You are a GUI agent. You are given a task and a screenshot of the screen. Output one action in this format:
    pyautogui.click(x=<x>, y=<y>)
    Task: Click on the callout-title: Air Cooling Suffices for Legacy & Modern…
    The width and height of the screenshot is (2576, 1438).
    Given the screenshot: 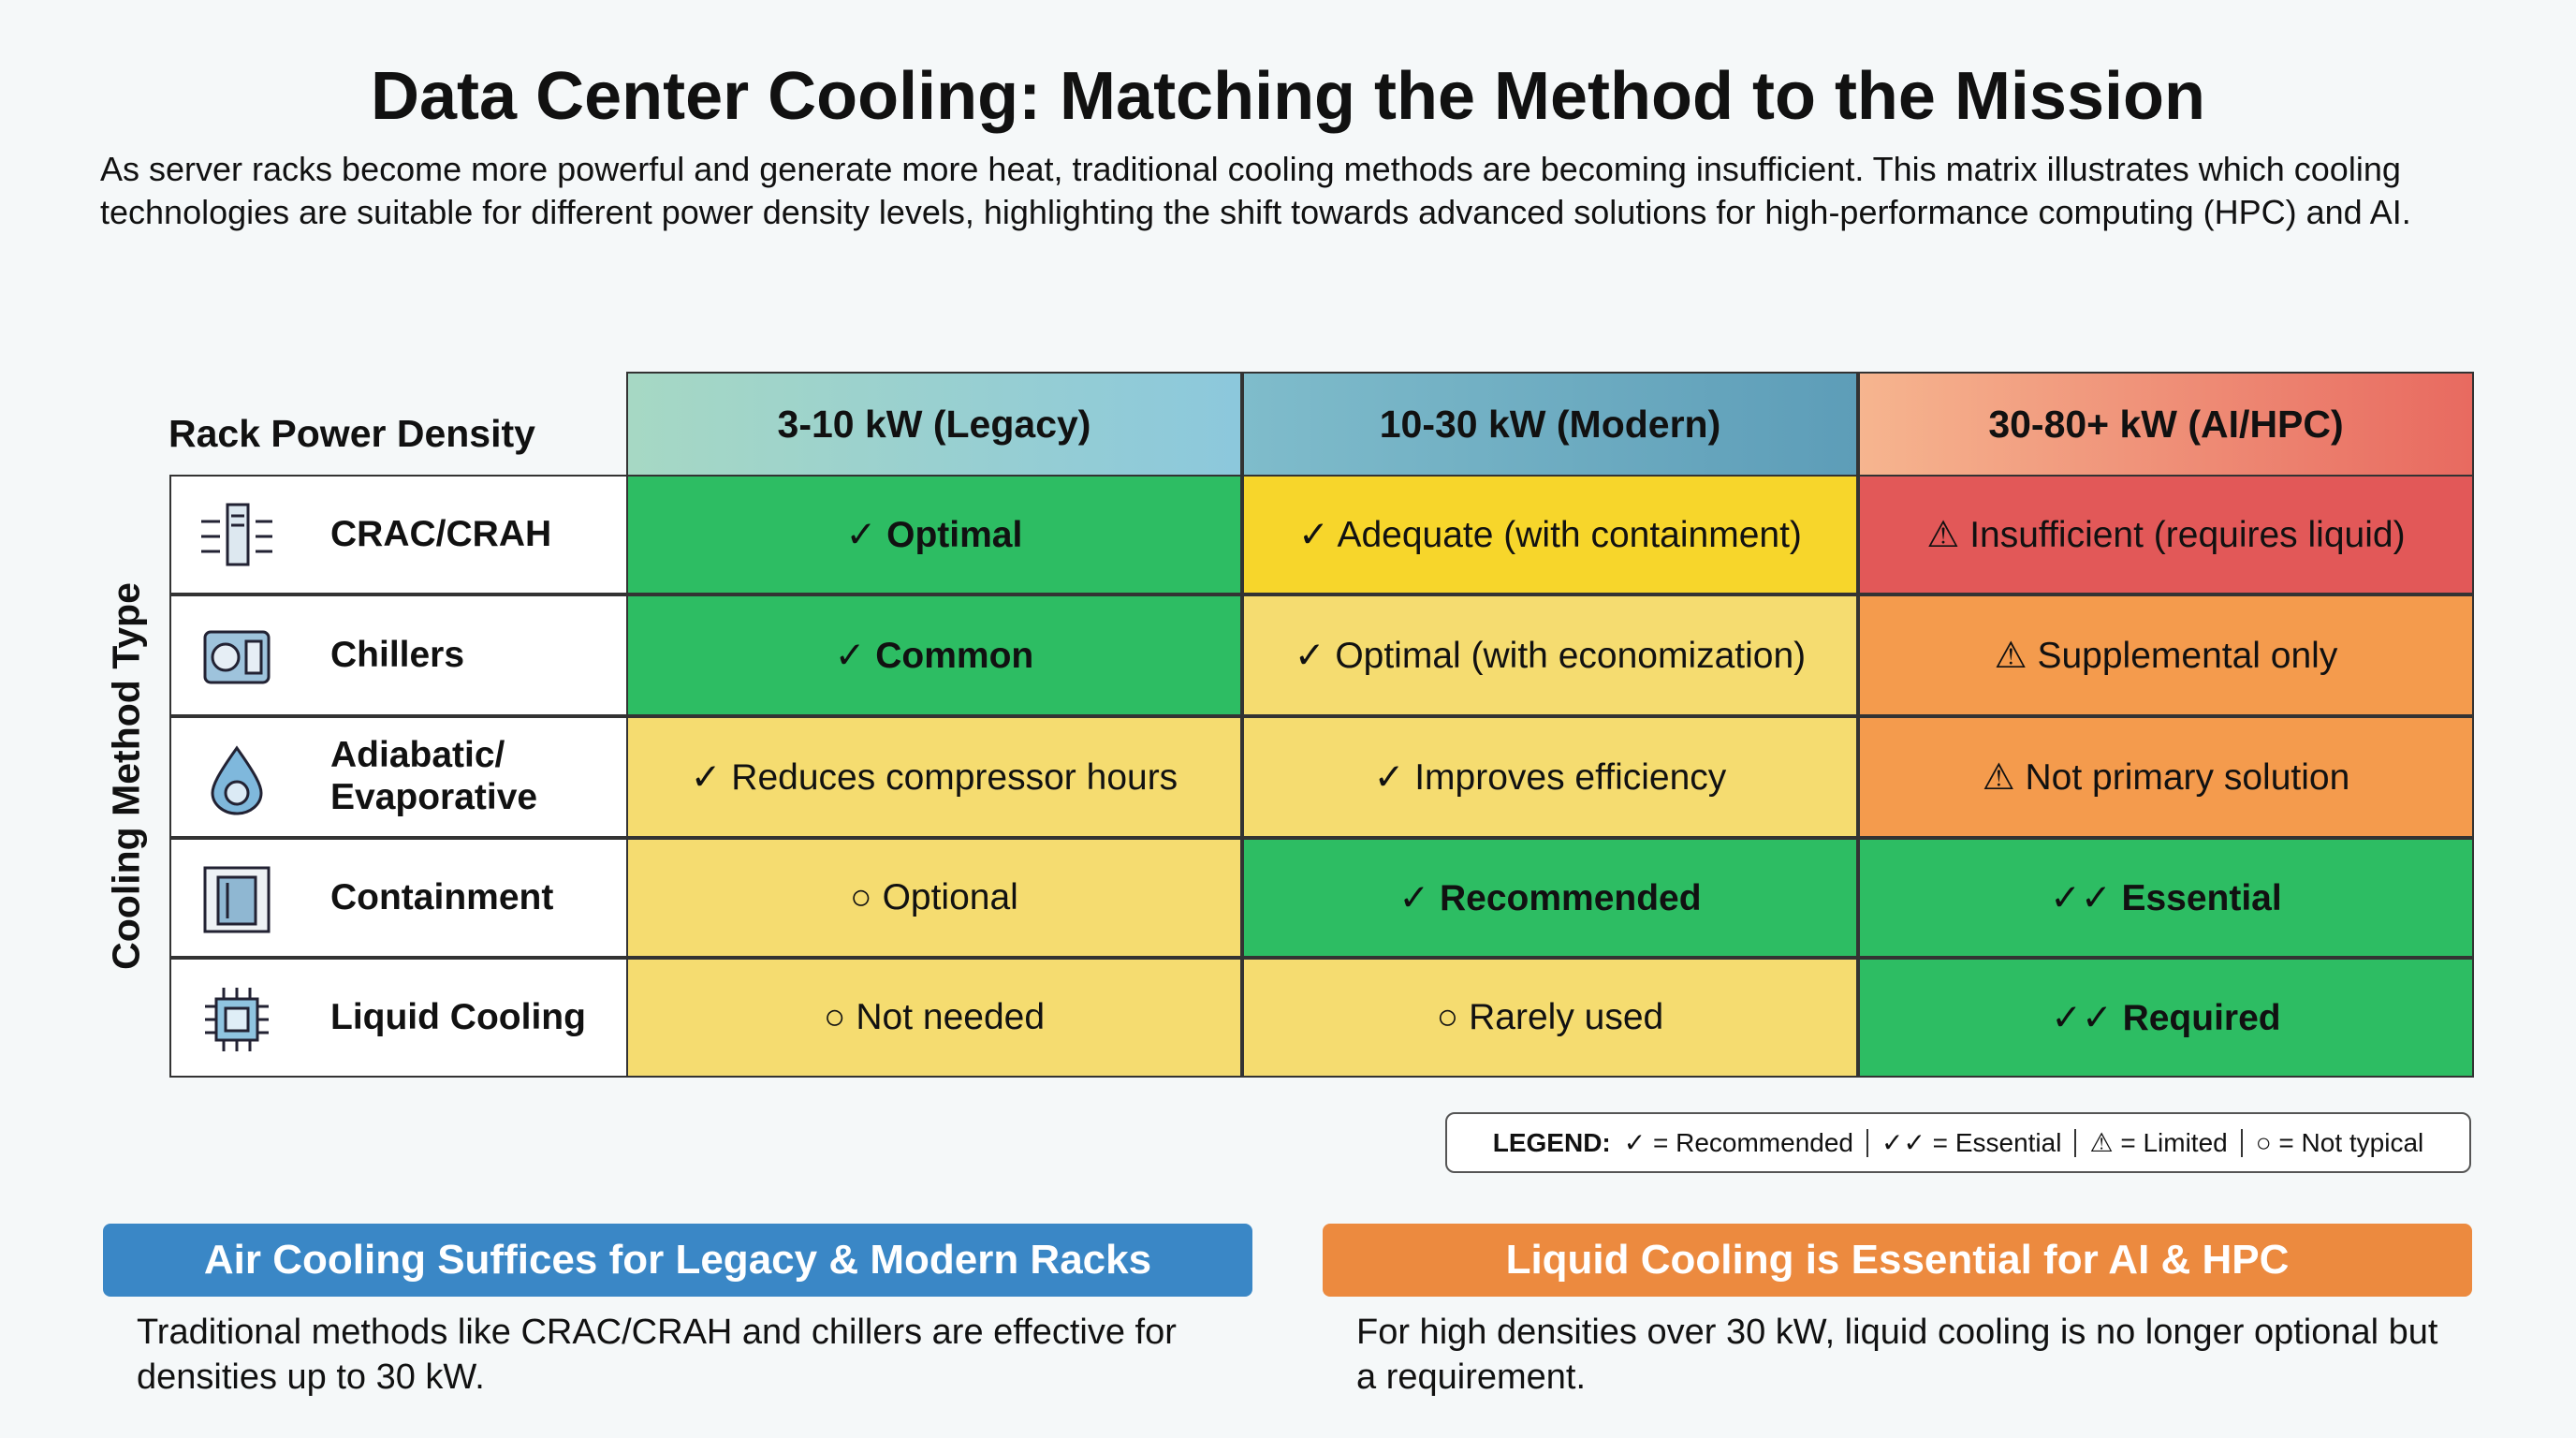 What is the action you would take?
    pyautogui.click(x=677, y=1260)
    